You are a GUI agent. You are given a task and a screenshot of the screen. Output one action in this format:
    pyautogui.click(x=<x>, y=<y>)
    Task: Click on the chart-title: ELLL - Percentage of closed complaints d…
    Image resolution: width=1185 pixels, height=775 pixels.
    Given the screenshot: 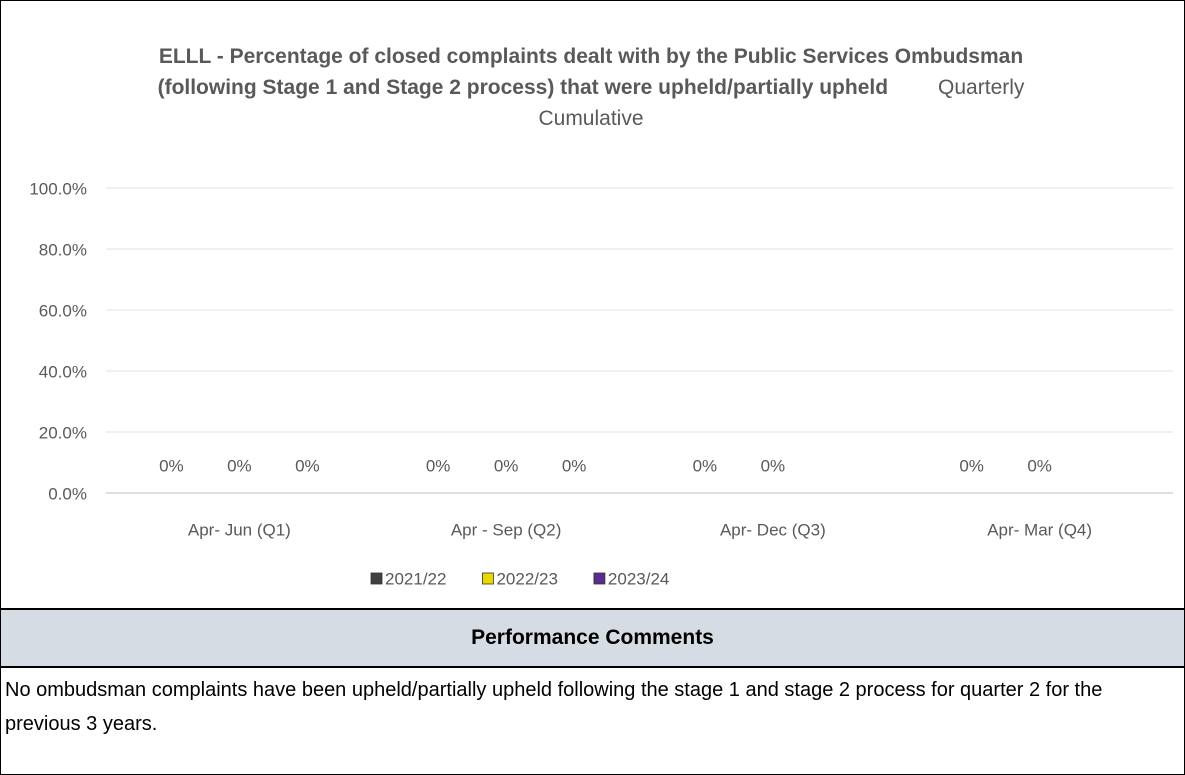 What is the action you would take?
    pyautogui.click(x=590, y=72)
    